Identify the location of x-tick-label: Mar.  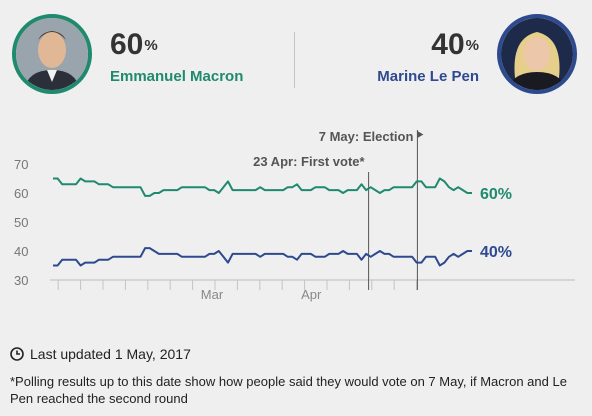
(212, 294).